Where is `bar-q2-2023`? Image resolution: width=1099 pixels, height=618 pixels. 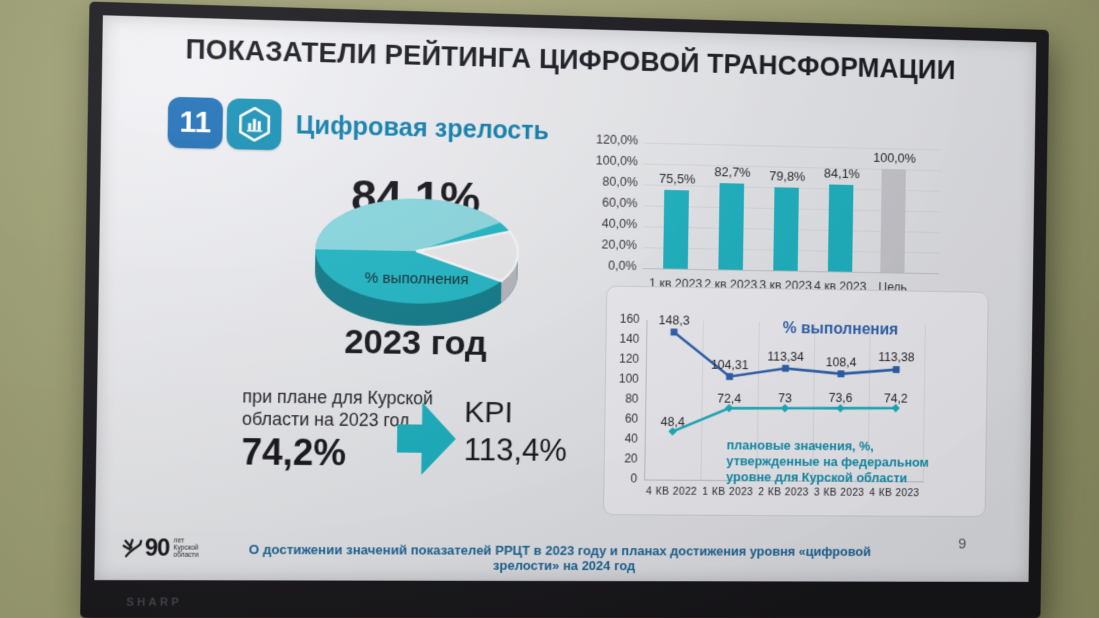 bar-q2-2023 is located at coordinates (731, 226).